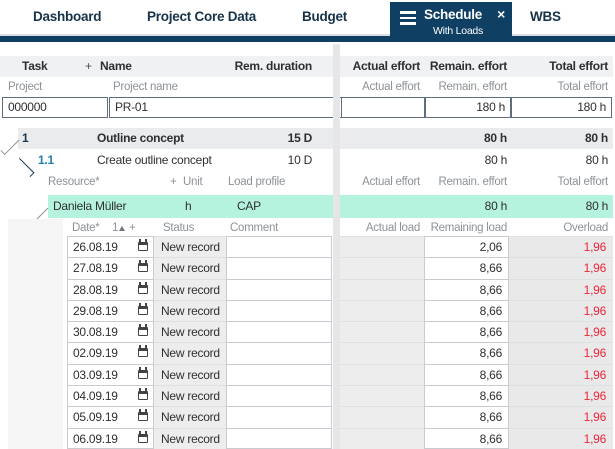 The image size is (615, 449). Describe the element at coordinates (110, 374) in the screenshot. I see `date-cell: 03.09.19` at that location.